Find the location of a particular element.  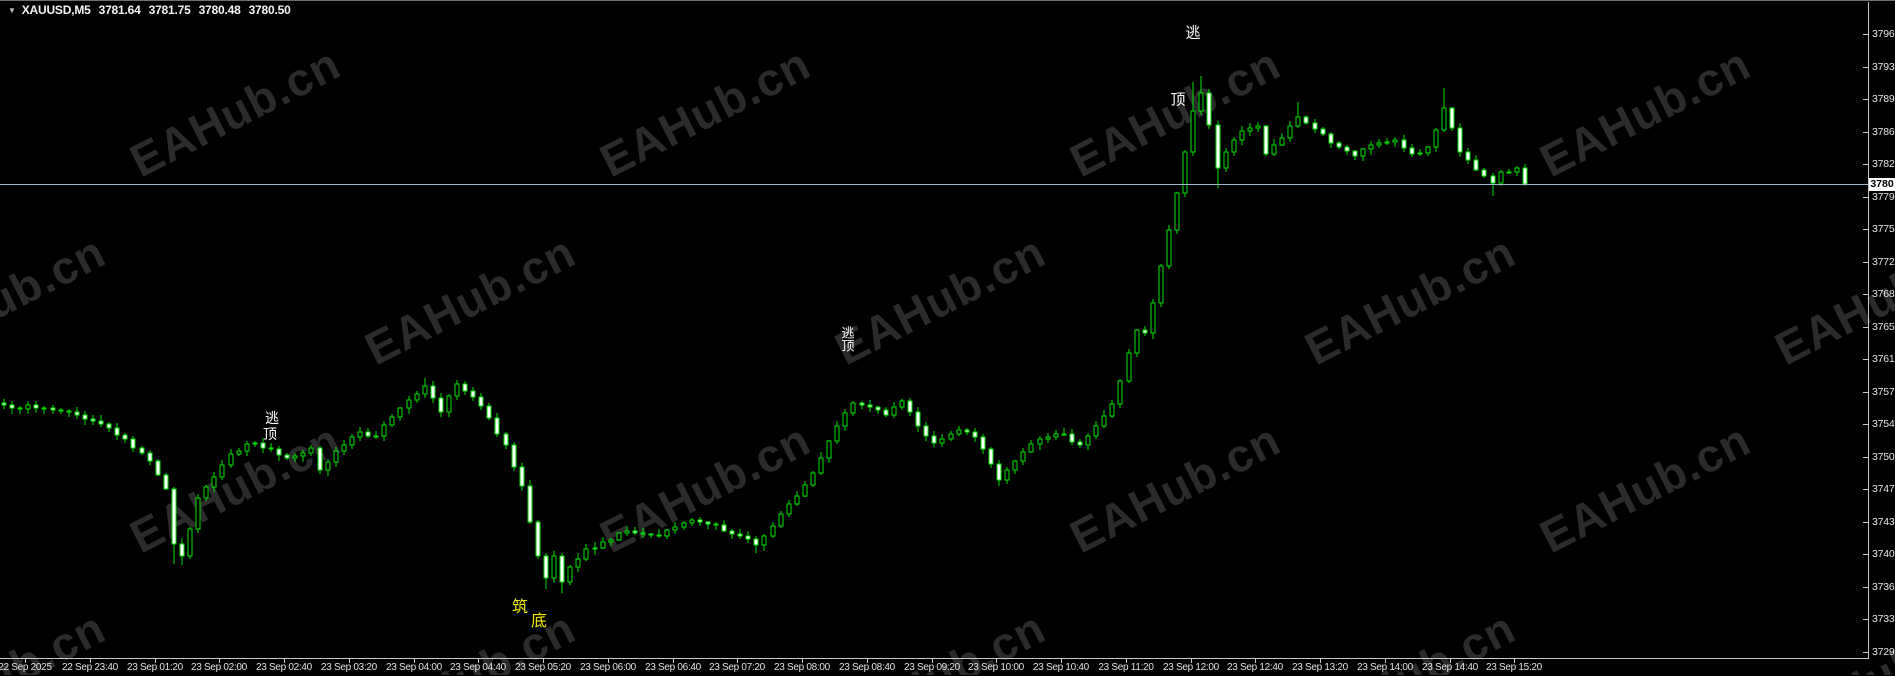

time-axis-label: 23 Sep 09:20 is located at coordinates (932, 667).